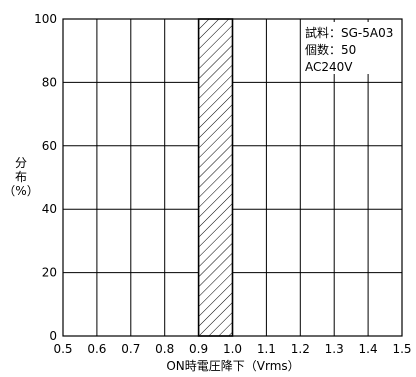  I want to click on x-tick-label: 0.5, so click(62, 349).